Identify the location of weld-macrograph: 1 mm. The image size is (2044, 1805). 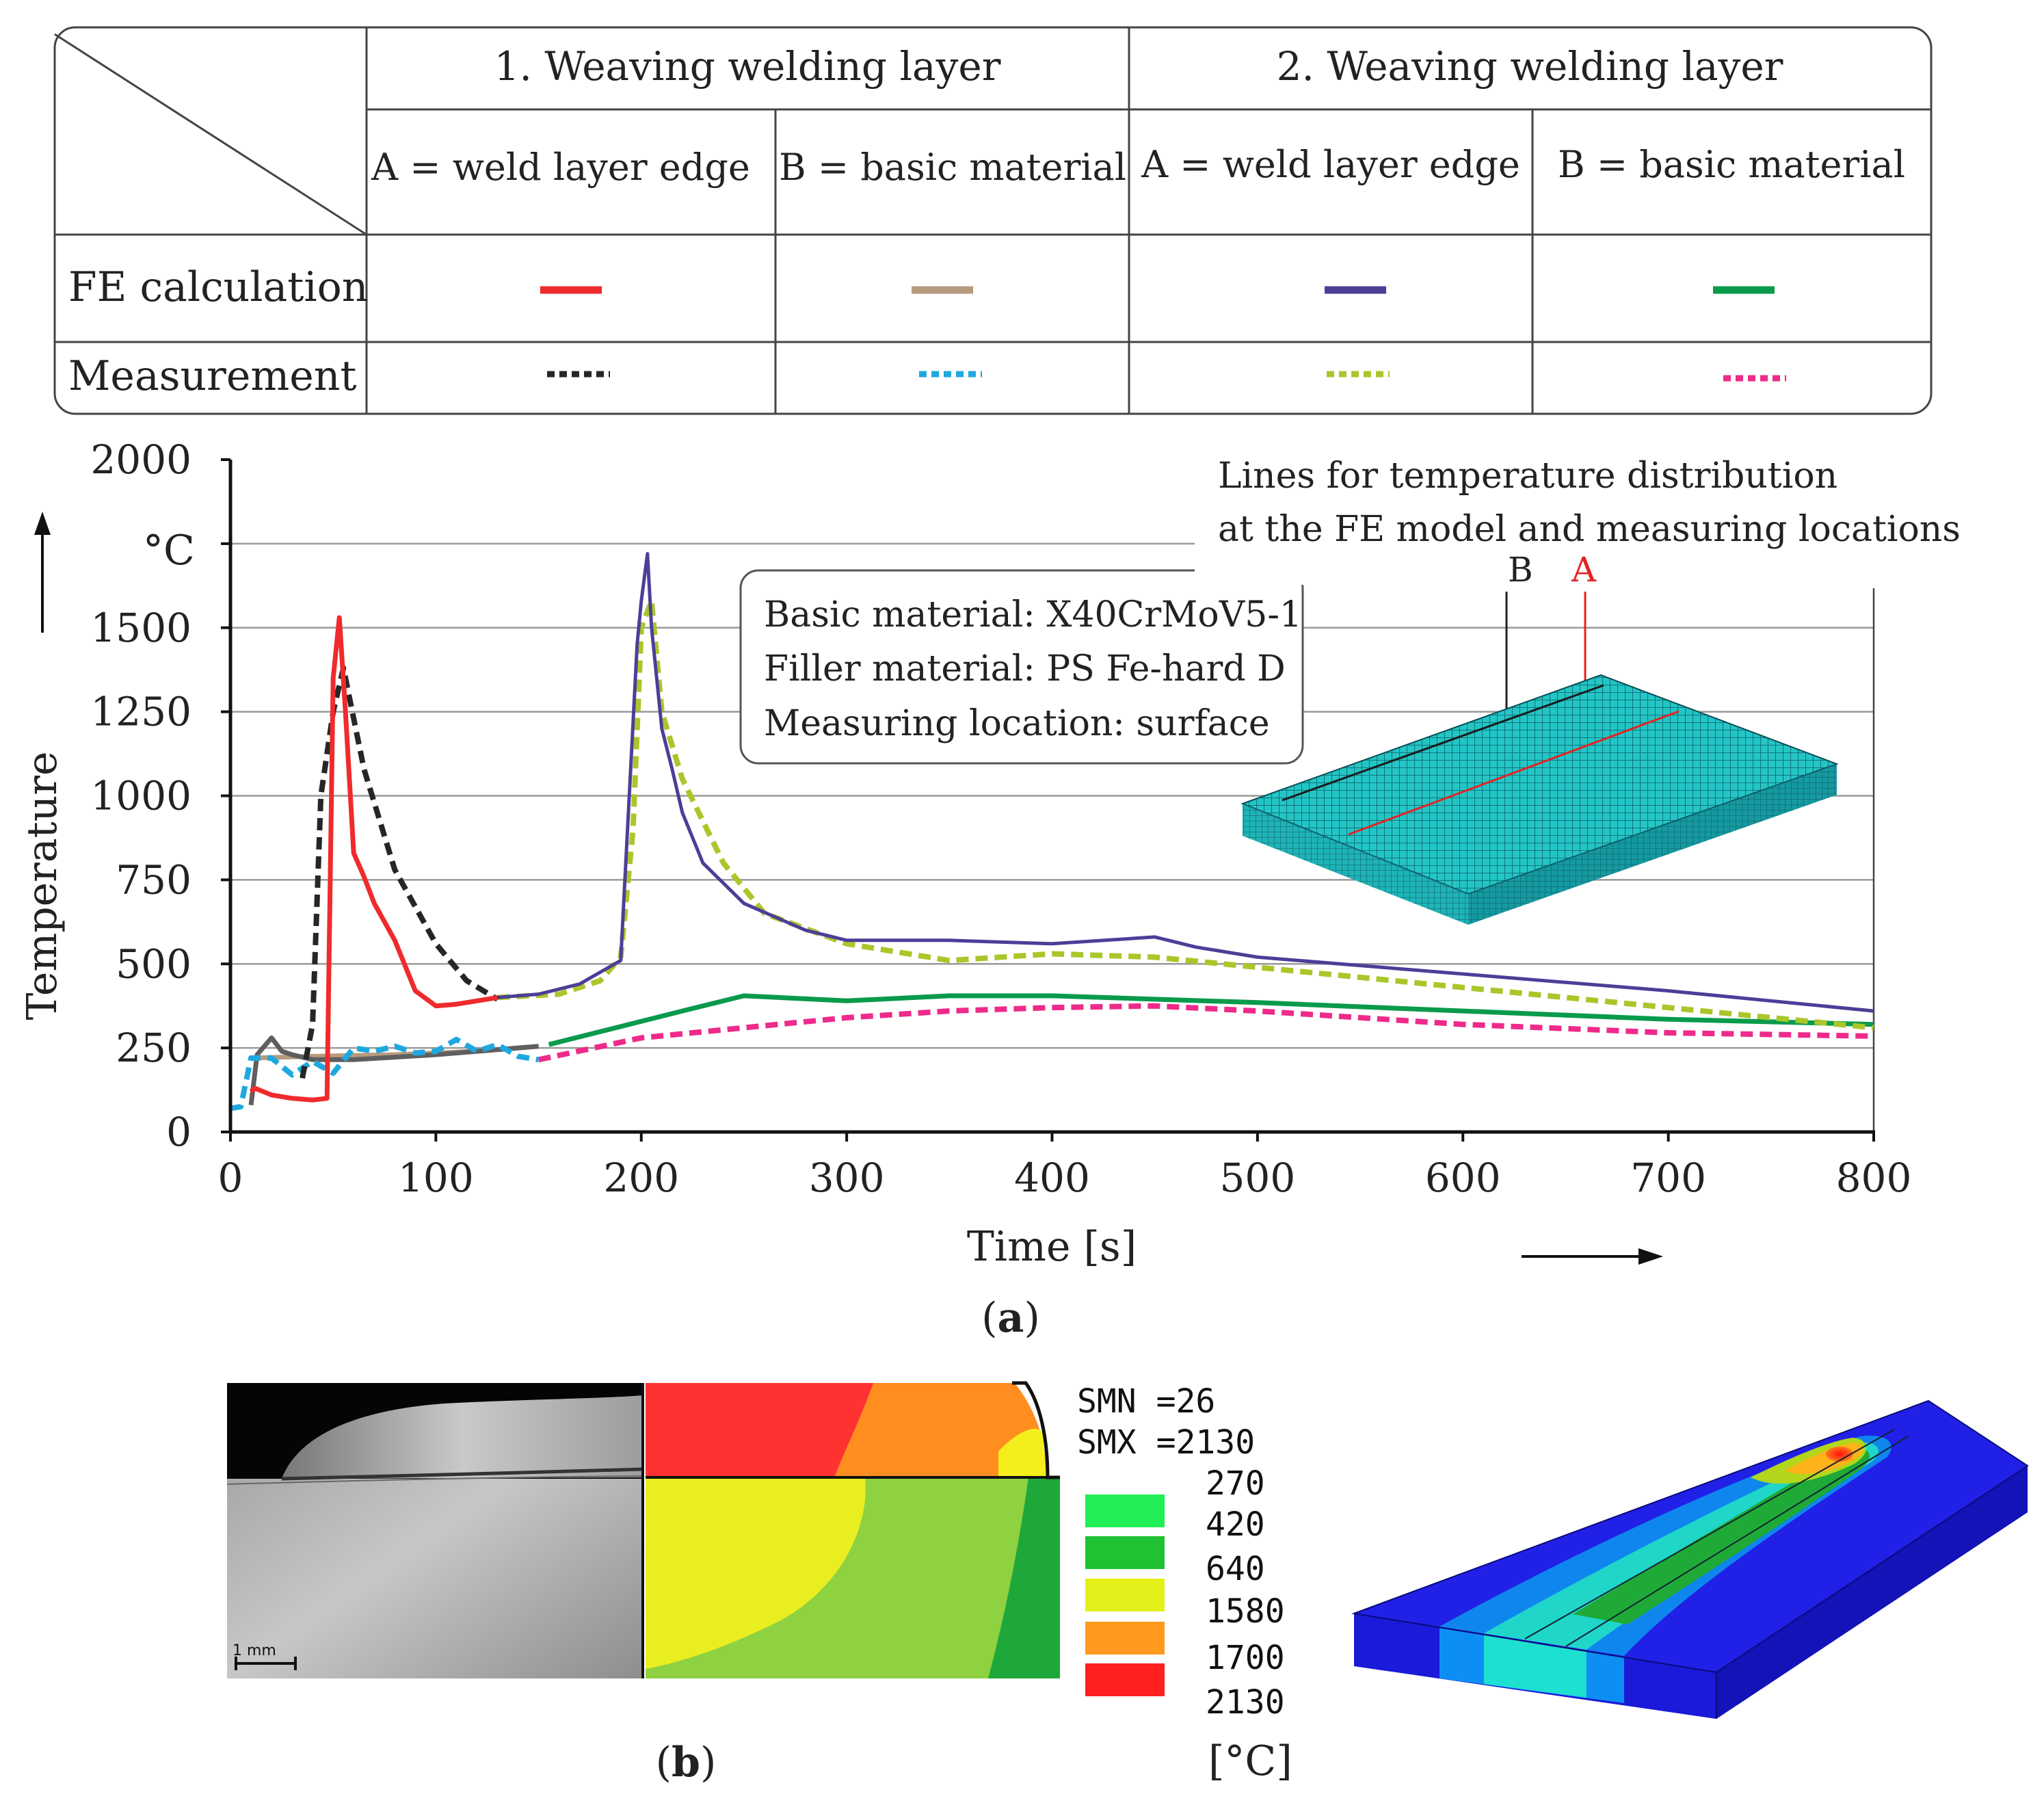
(435, 1530).